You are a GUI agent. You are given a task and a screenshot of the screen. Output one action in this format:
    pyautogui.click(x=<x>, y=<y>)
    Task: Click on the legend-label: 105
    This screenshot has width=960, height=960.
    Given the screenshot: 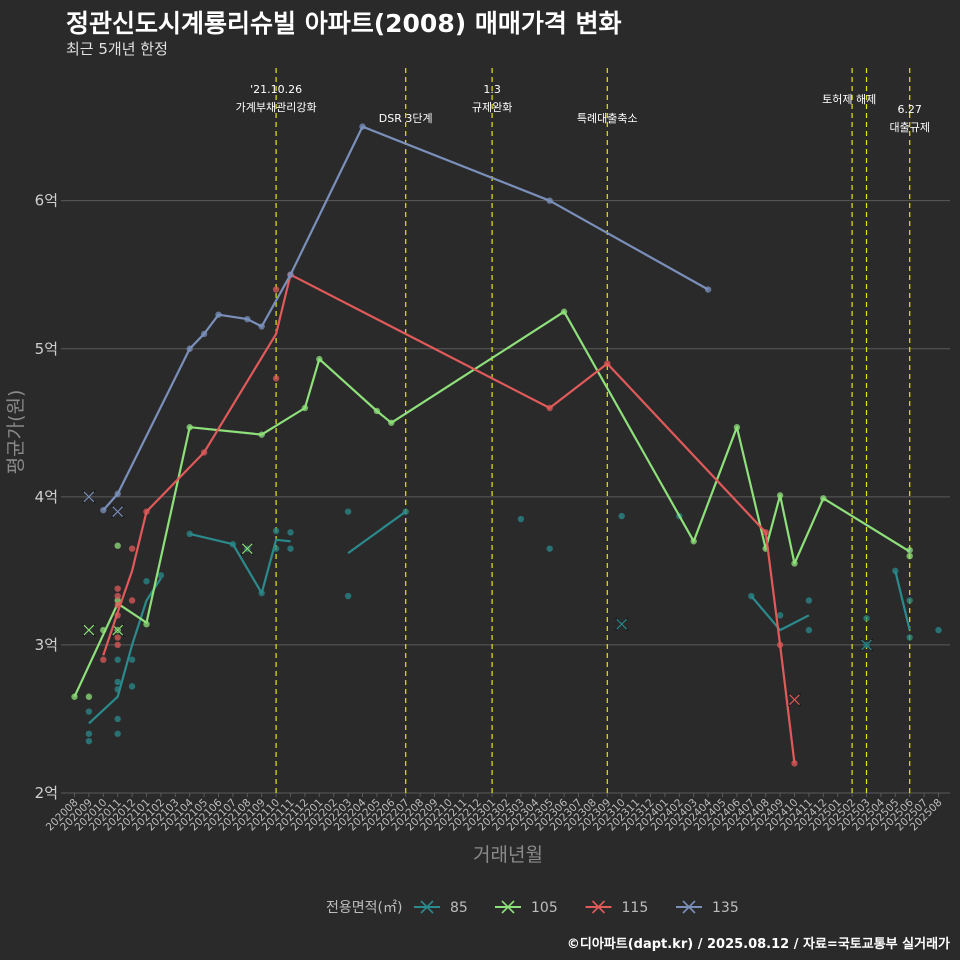 What is the action you would take?
    pyautogui.click(x=544, y=908)
    